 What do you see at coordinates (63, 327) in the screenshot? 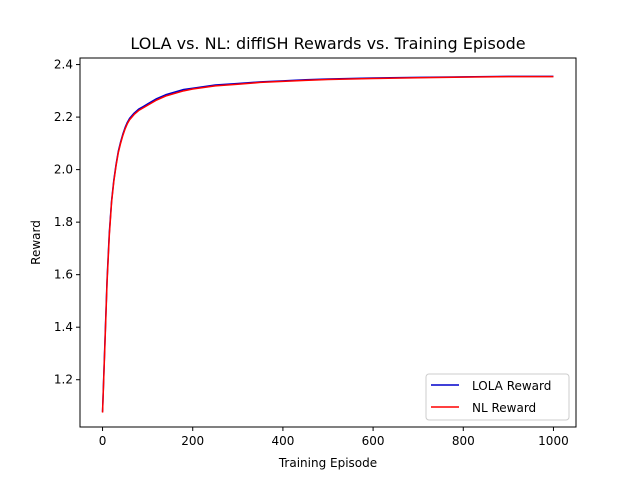
I see `y-tick-label: 1.4` at bounding box center [63, 327].